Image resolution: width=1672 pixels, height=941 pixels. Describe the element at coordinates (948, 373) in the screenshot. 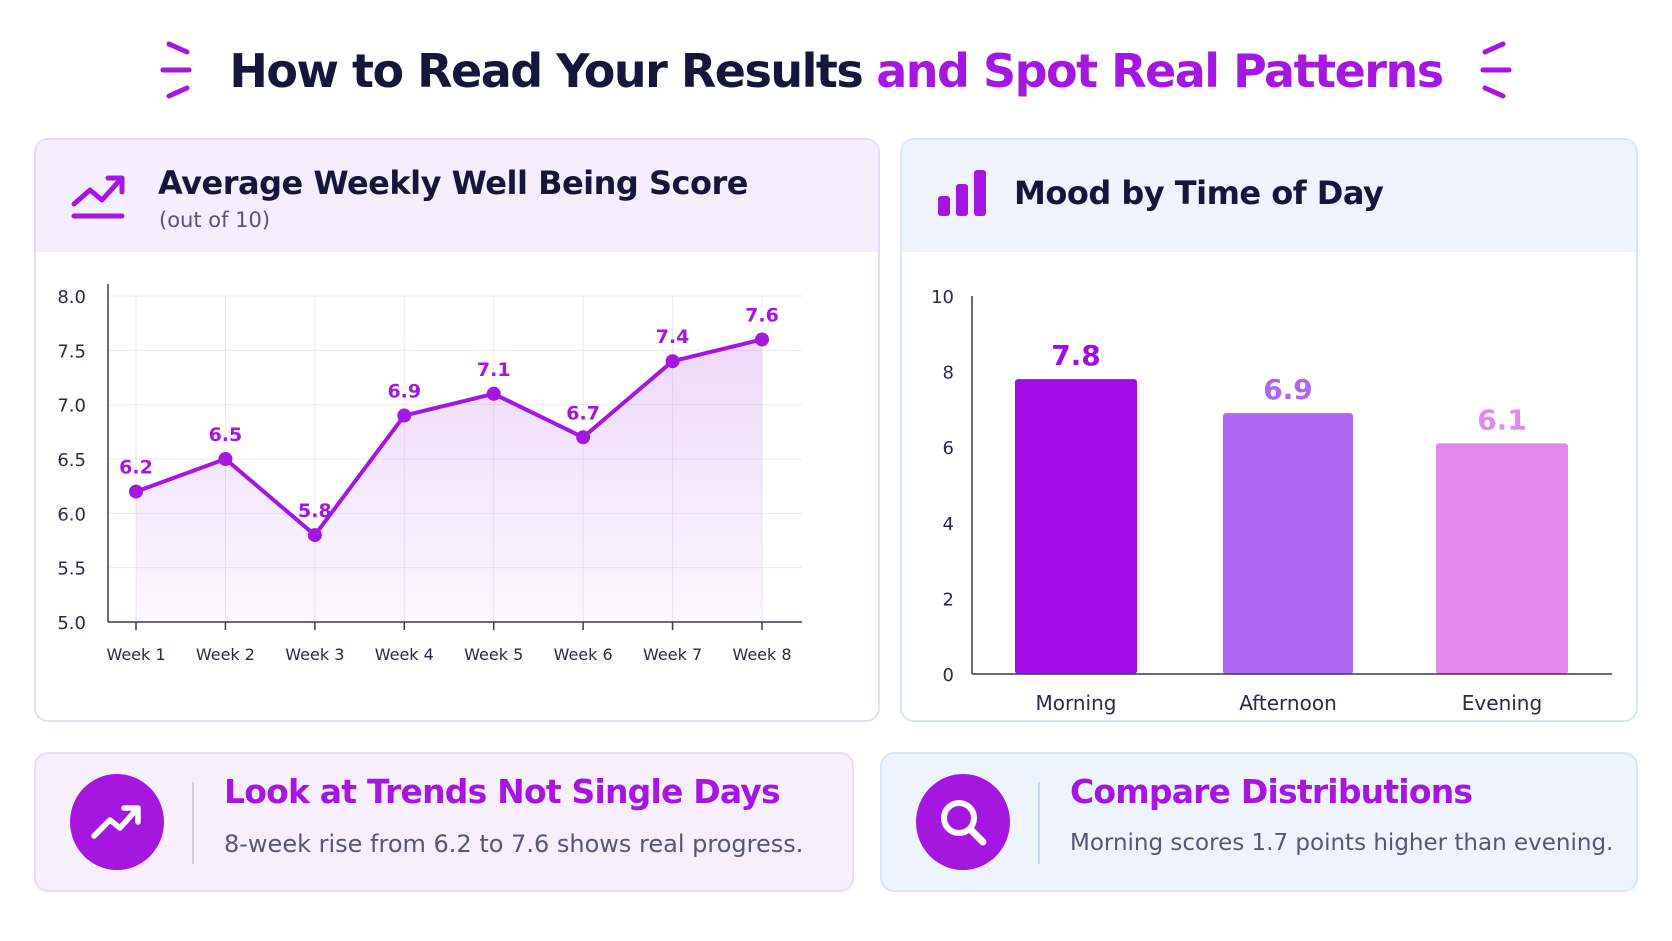

I see `y-tick-label: 8` at that location.